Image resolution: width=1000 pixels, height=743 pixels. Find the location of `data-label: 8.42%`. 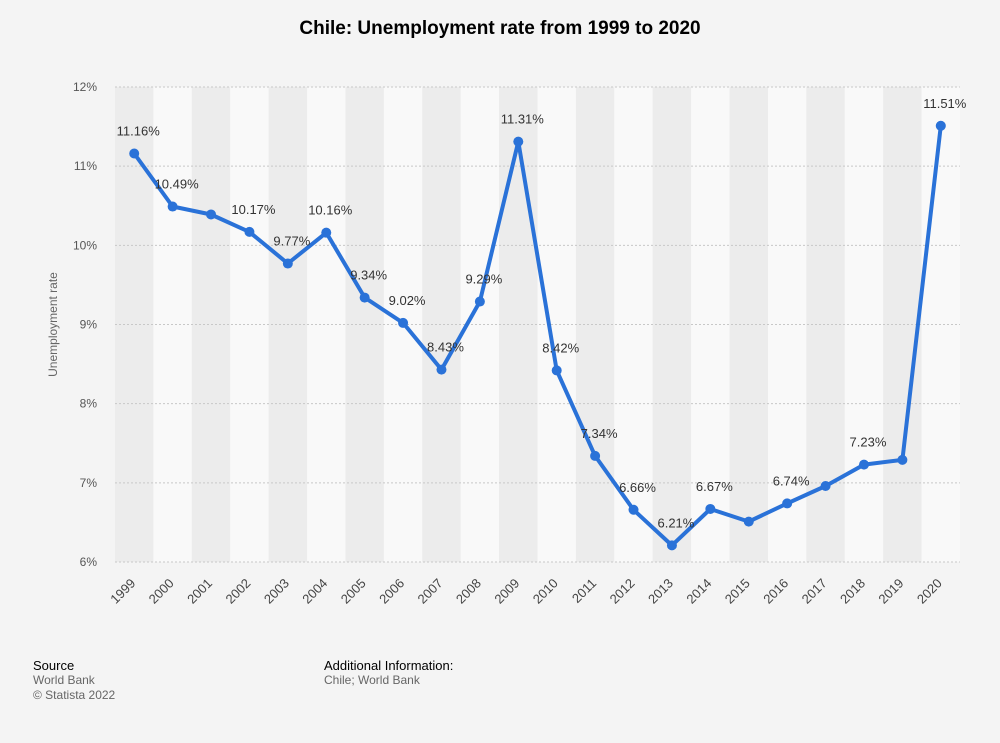

data-label: 8.42% is located at coordinates (560, 347).